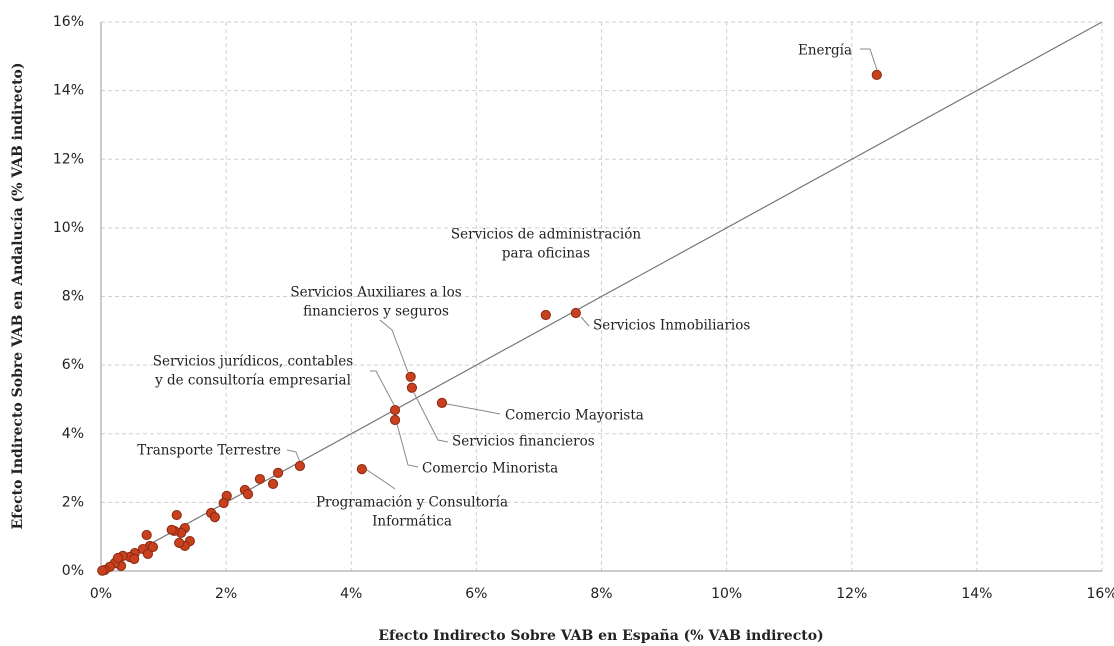 Image resolution: width=1114 pixels, height=646 pixels. What do you see at coordinates (351, 594) in the screenshot?
I see `x-tick-label: 4%` at bounding box center [351, 594].